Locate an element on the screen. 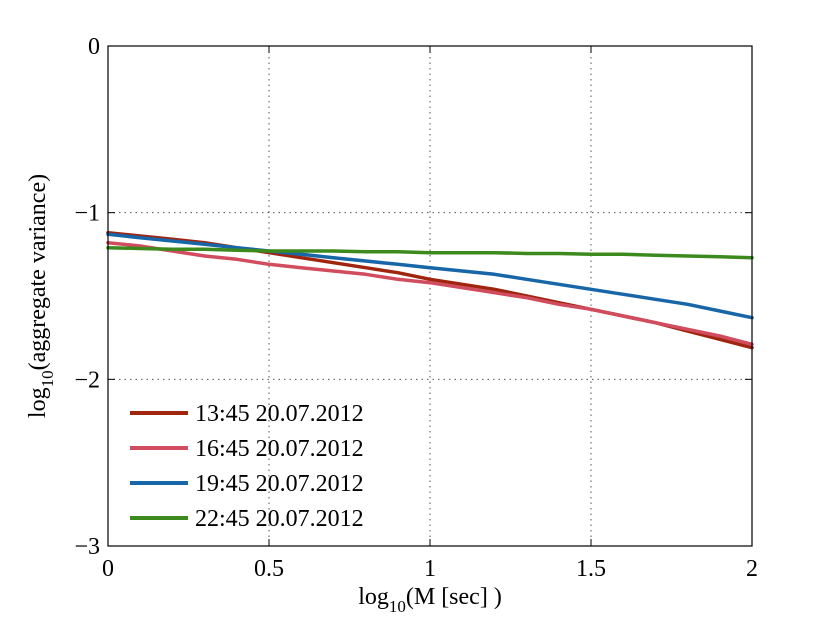  x-tick-label: 2 is located at coordinates (752, 569).